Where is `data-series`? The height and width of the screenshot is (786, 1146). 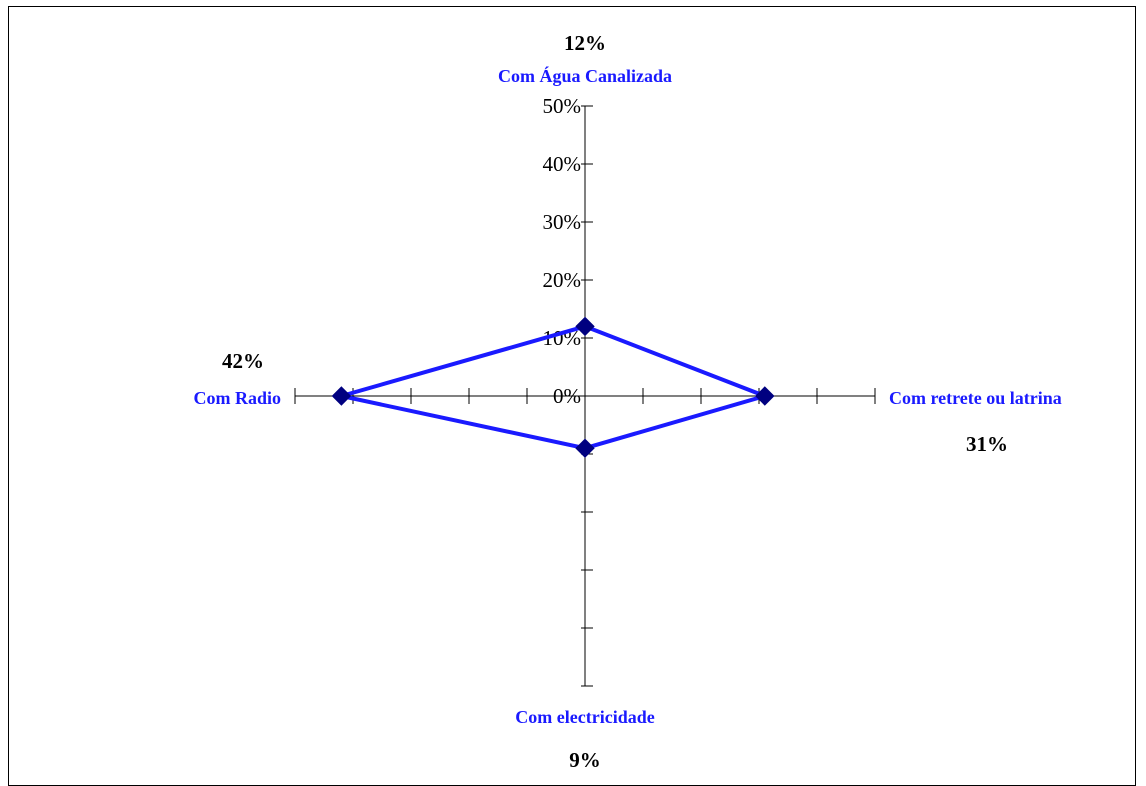
data-series is located at coordinates (553, 387).